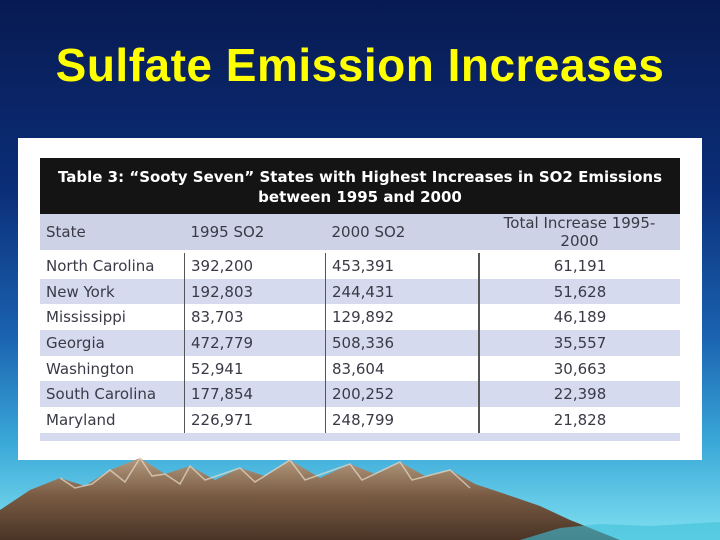 Image resolution: width=720 pixels, height=540 pixels. What do you see at coordinates (255, 368) in the screenshot?
I see `cell-1995: 52,941` at bounding box center [255, 368].